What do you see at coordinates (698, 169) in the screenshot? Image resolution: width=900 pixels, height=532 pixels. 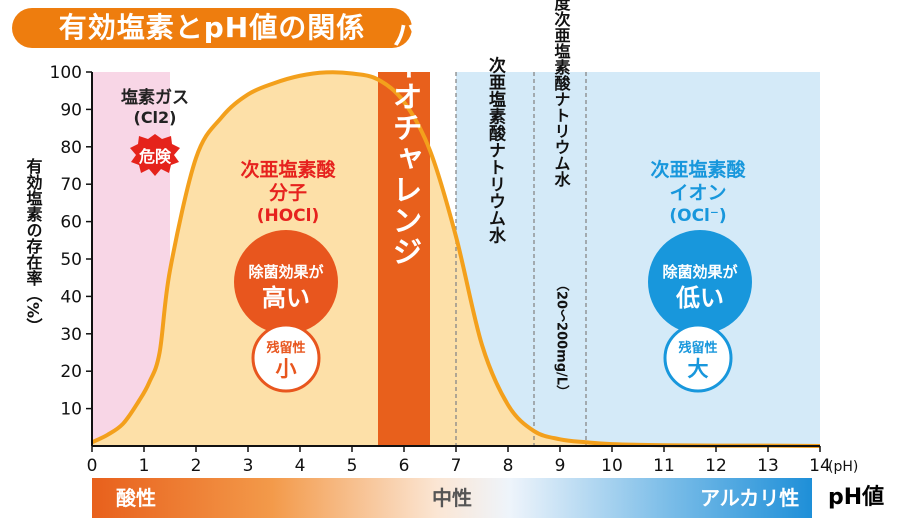 I see `ocl-label-1: 次亜塩素酸` at bounding box center [698, 169].